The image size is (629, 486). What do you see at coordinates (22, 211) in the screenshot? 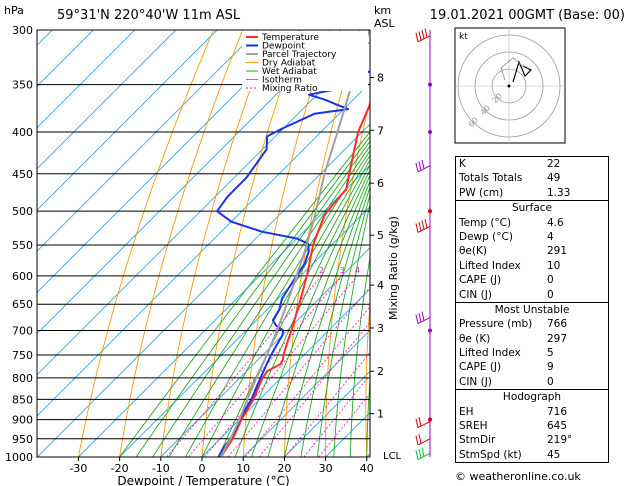
I see `pressure-tick-label: 500` at bounding box center [22, 211].